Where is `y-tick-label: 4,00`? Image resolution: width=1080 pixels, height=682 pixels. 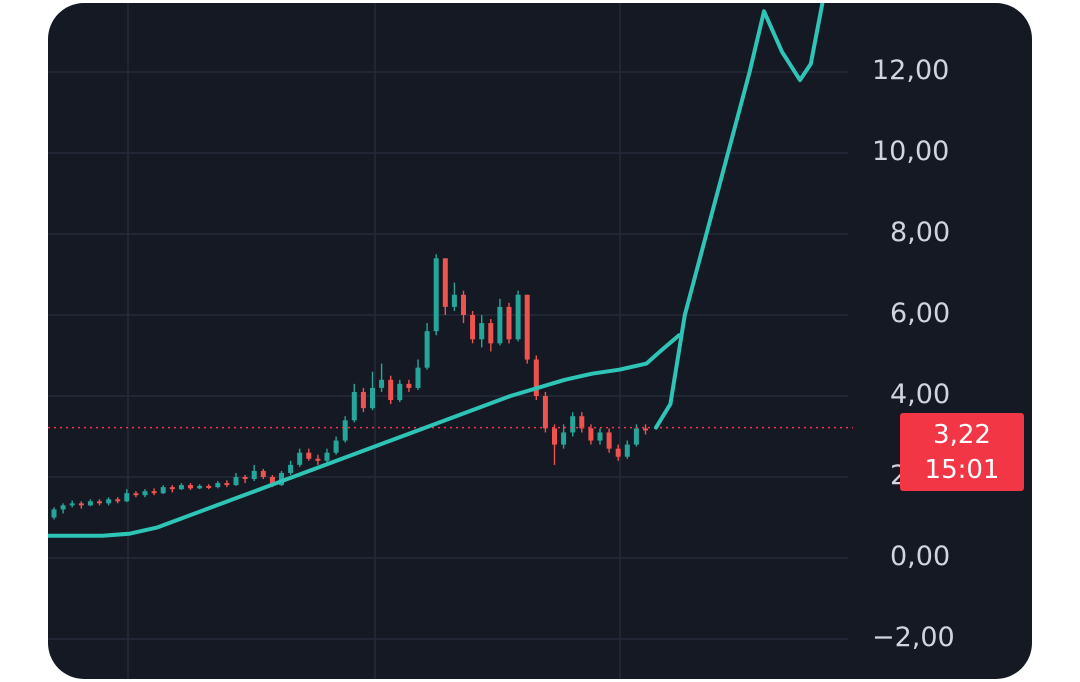 y-tick-label: 4,00 is located at coordinates (920, 394).